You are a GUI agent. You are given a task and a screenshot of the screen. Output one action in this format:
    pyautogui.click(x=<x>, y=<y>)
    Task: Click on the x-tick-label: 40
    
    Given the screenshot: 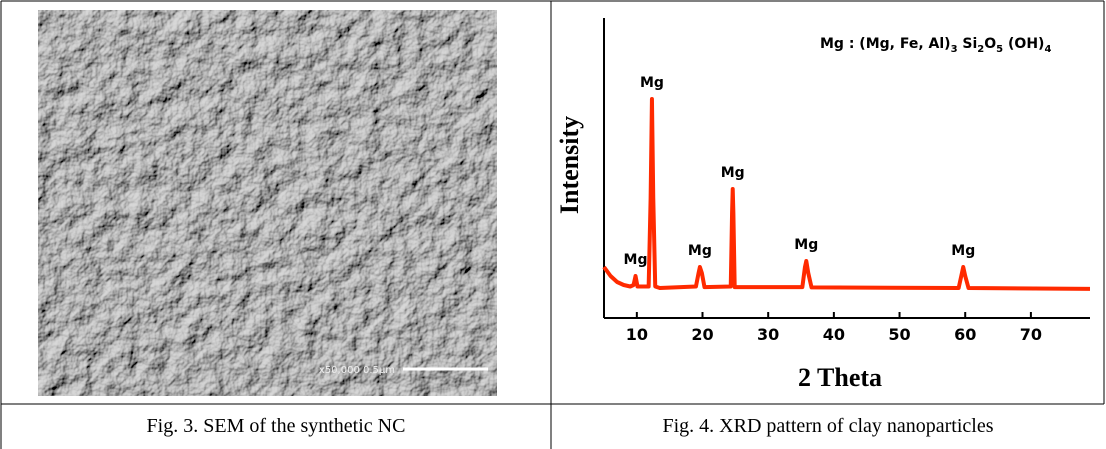 What is the action you would take?
    pyautogui.click(x=834, y=334)
    